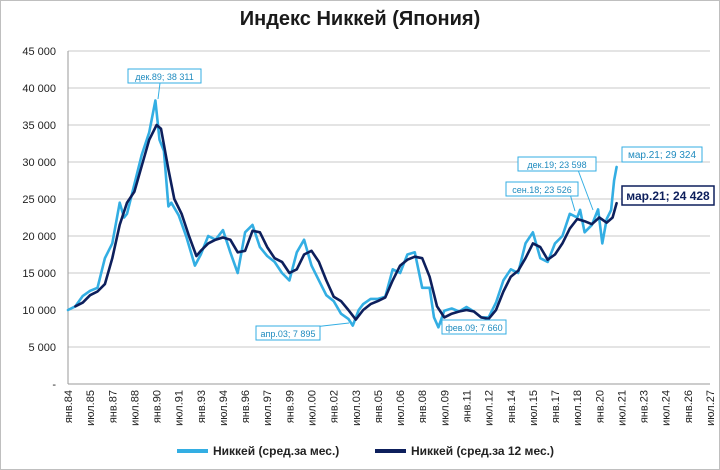 Image resolution: width=720 pixels, height=470 pixels. I want to click on annotation-mar21: мар.21; 29 324, so click(662, 155).